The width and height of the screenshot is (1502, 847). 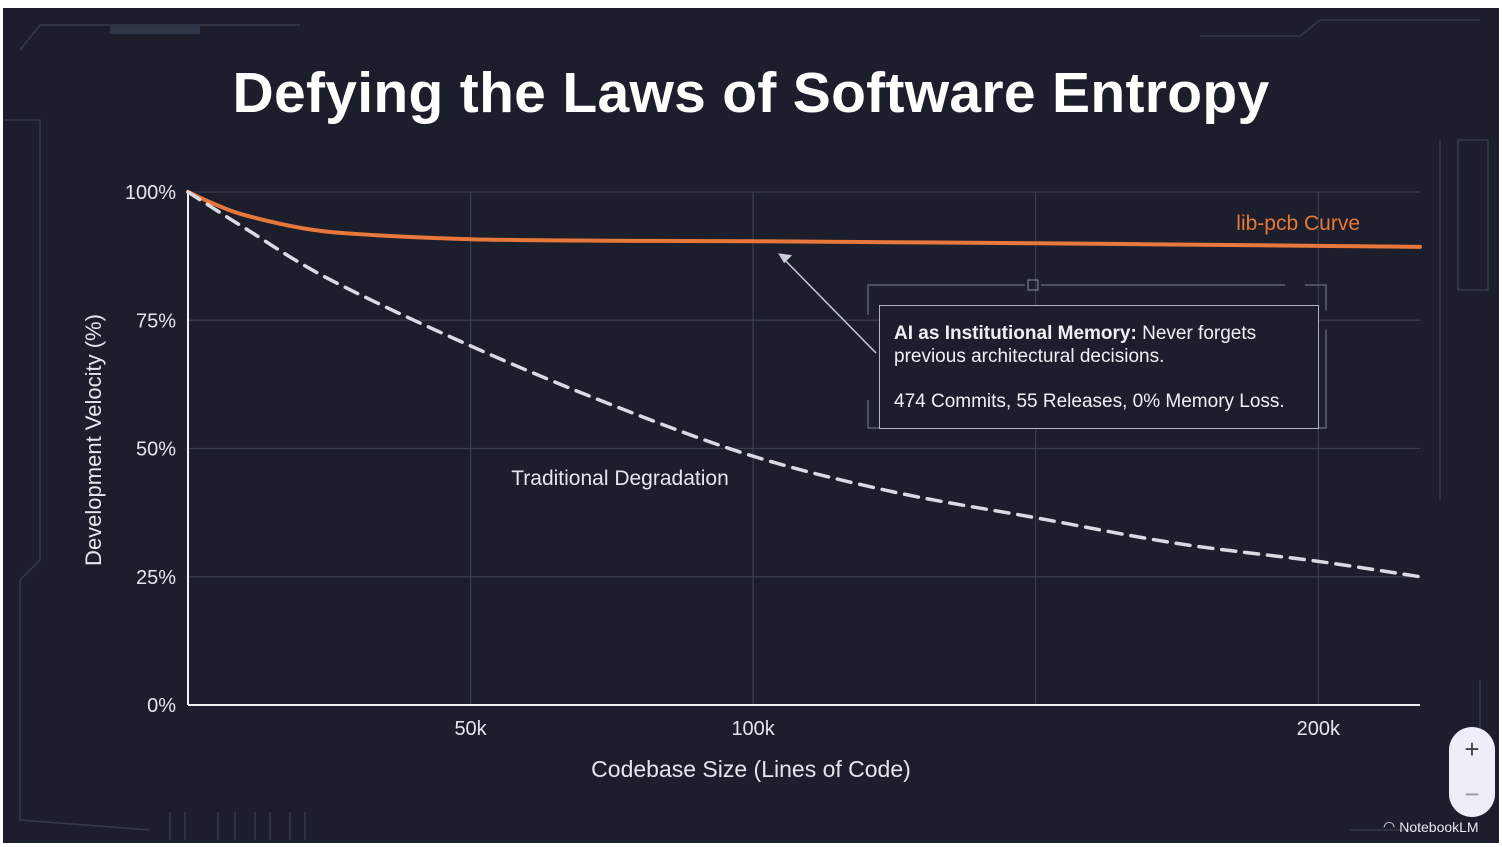 What do you see at coordinates (156, 450) in the screenshot?
I see `y-tick-label: 50%` at bounding box center [156, 450].